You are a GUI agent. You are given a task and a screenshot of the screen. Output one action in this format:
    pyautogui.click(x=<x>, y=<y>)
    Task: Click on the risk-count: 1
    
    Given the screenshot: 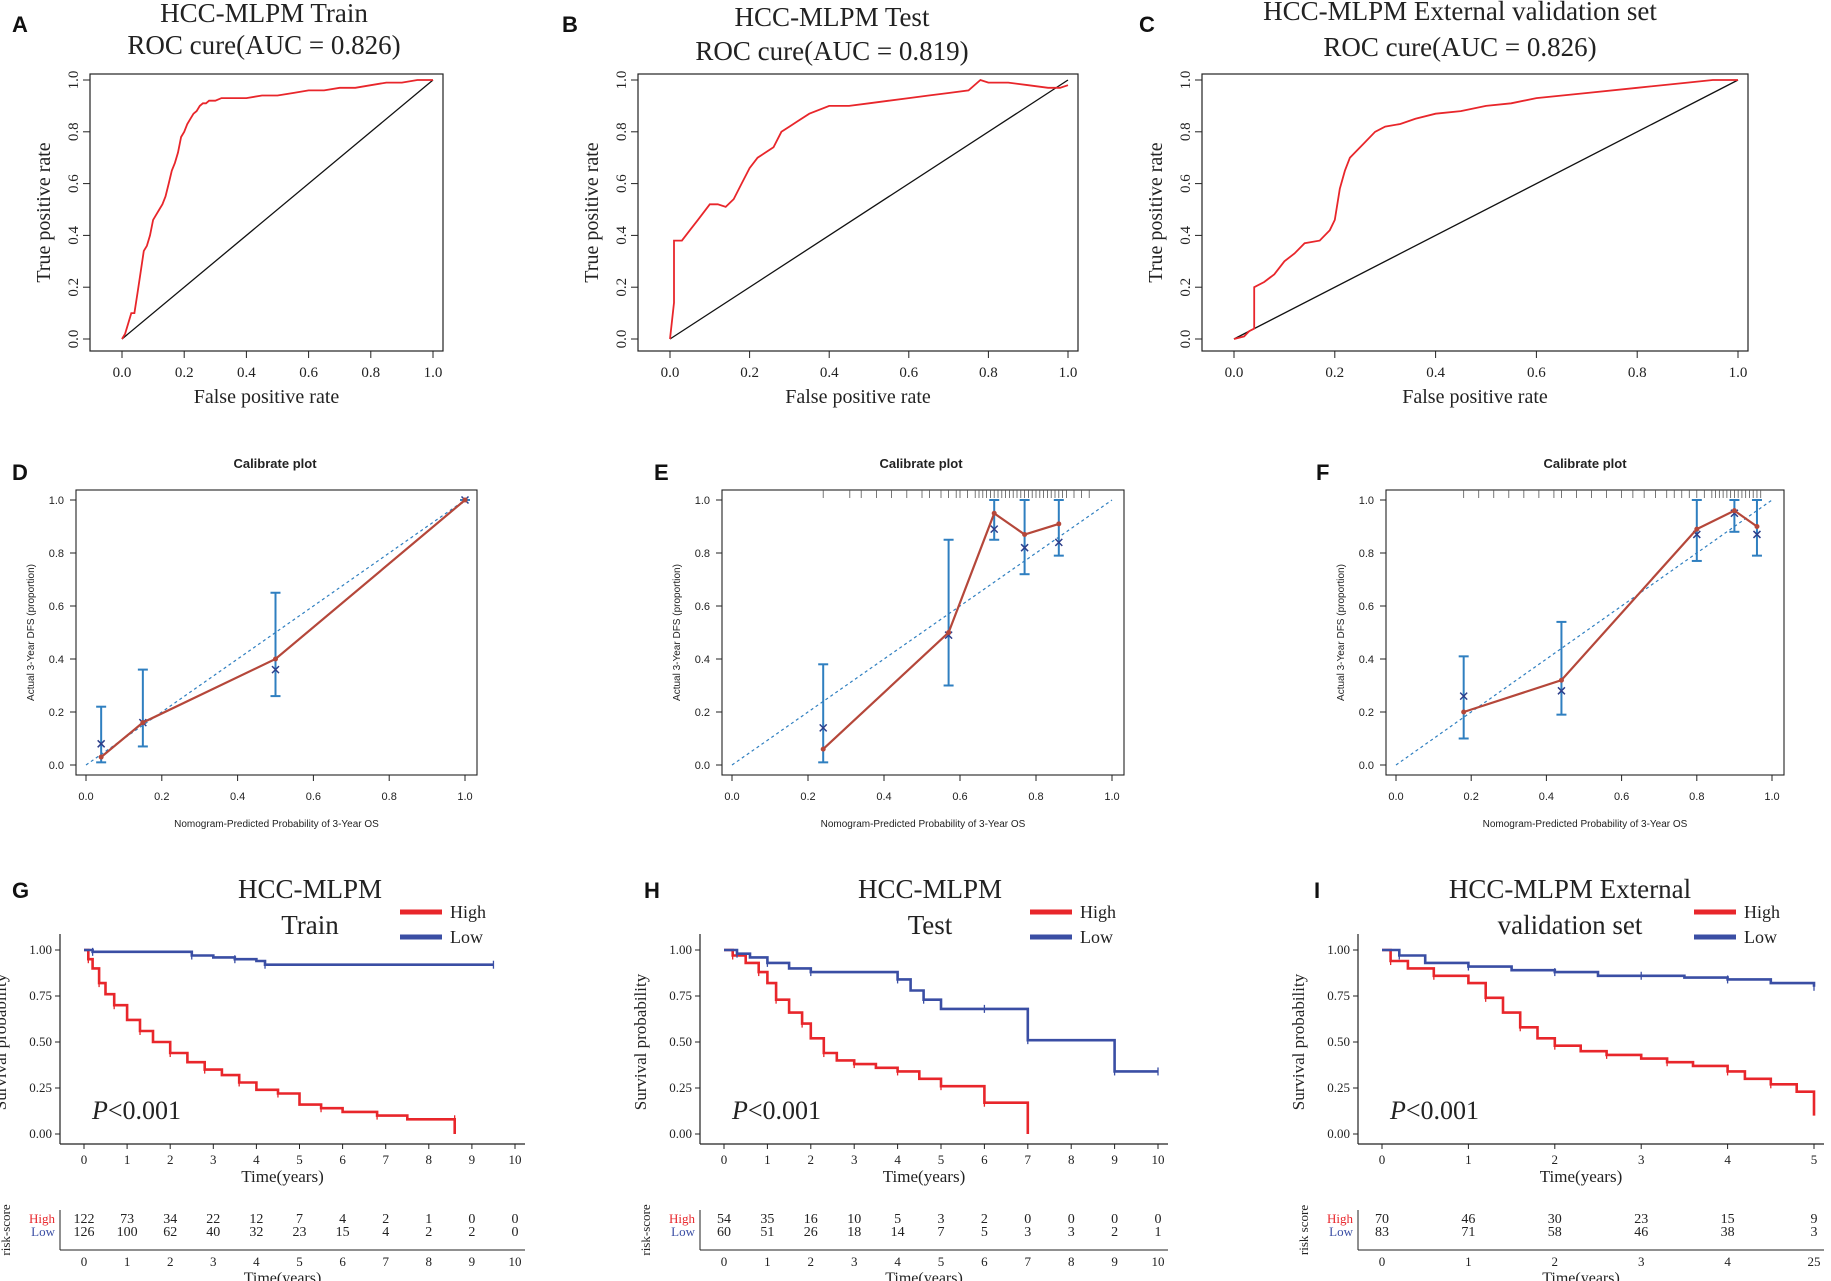 What is the action you would take?
    pyautogui.click(x=428, y=1219)
    